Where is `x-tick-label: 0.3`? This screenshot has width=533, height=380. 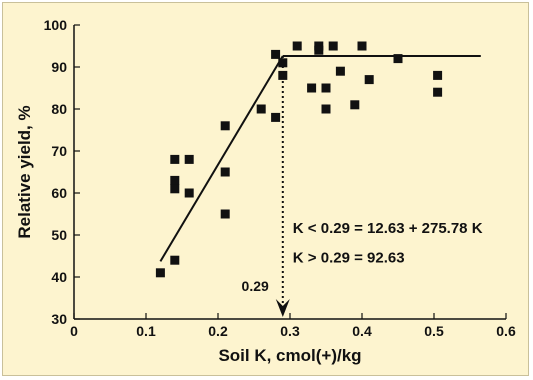 x-tick-label: 0.3 is located at coordinates (290, 331).